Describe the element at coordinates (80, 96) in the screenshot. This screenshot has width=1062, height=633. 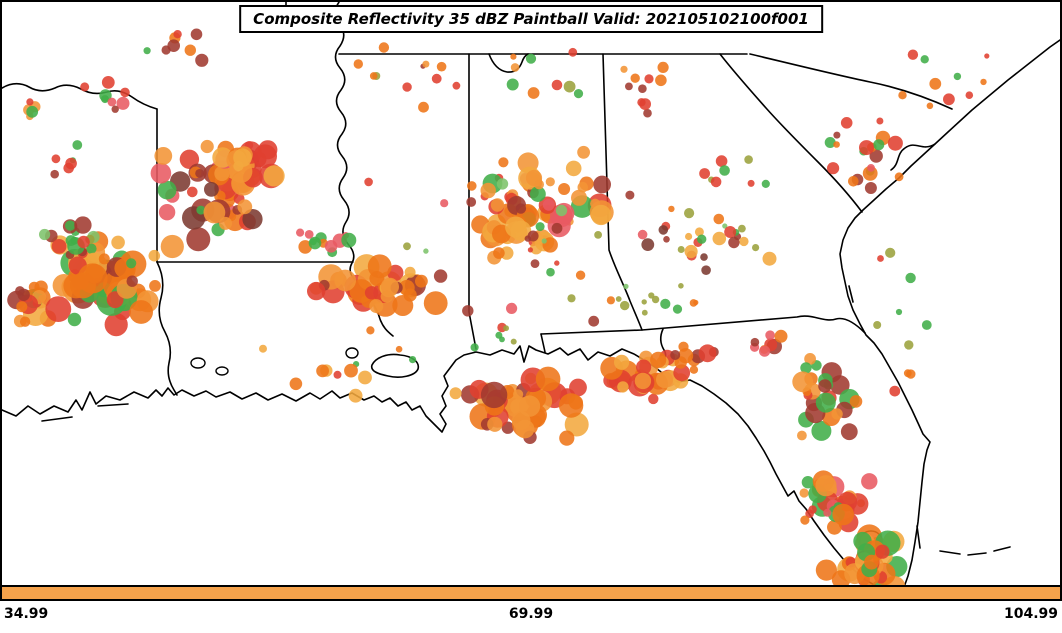
I see `red-river-border` at that location.